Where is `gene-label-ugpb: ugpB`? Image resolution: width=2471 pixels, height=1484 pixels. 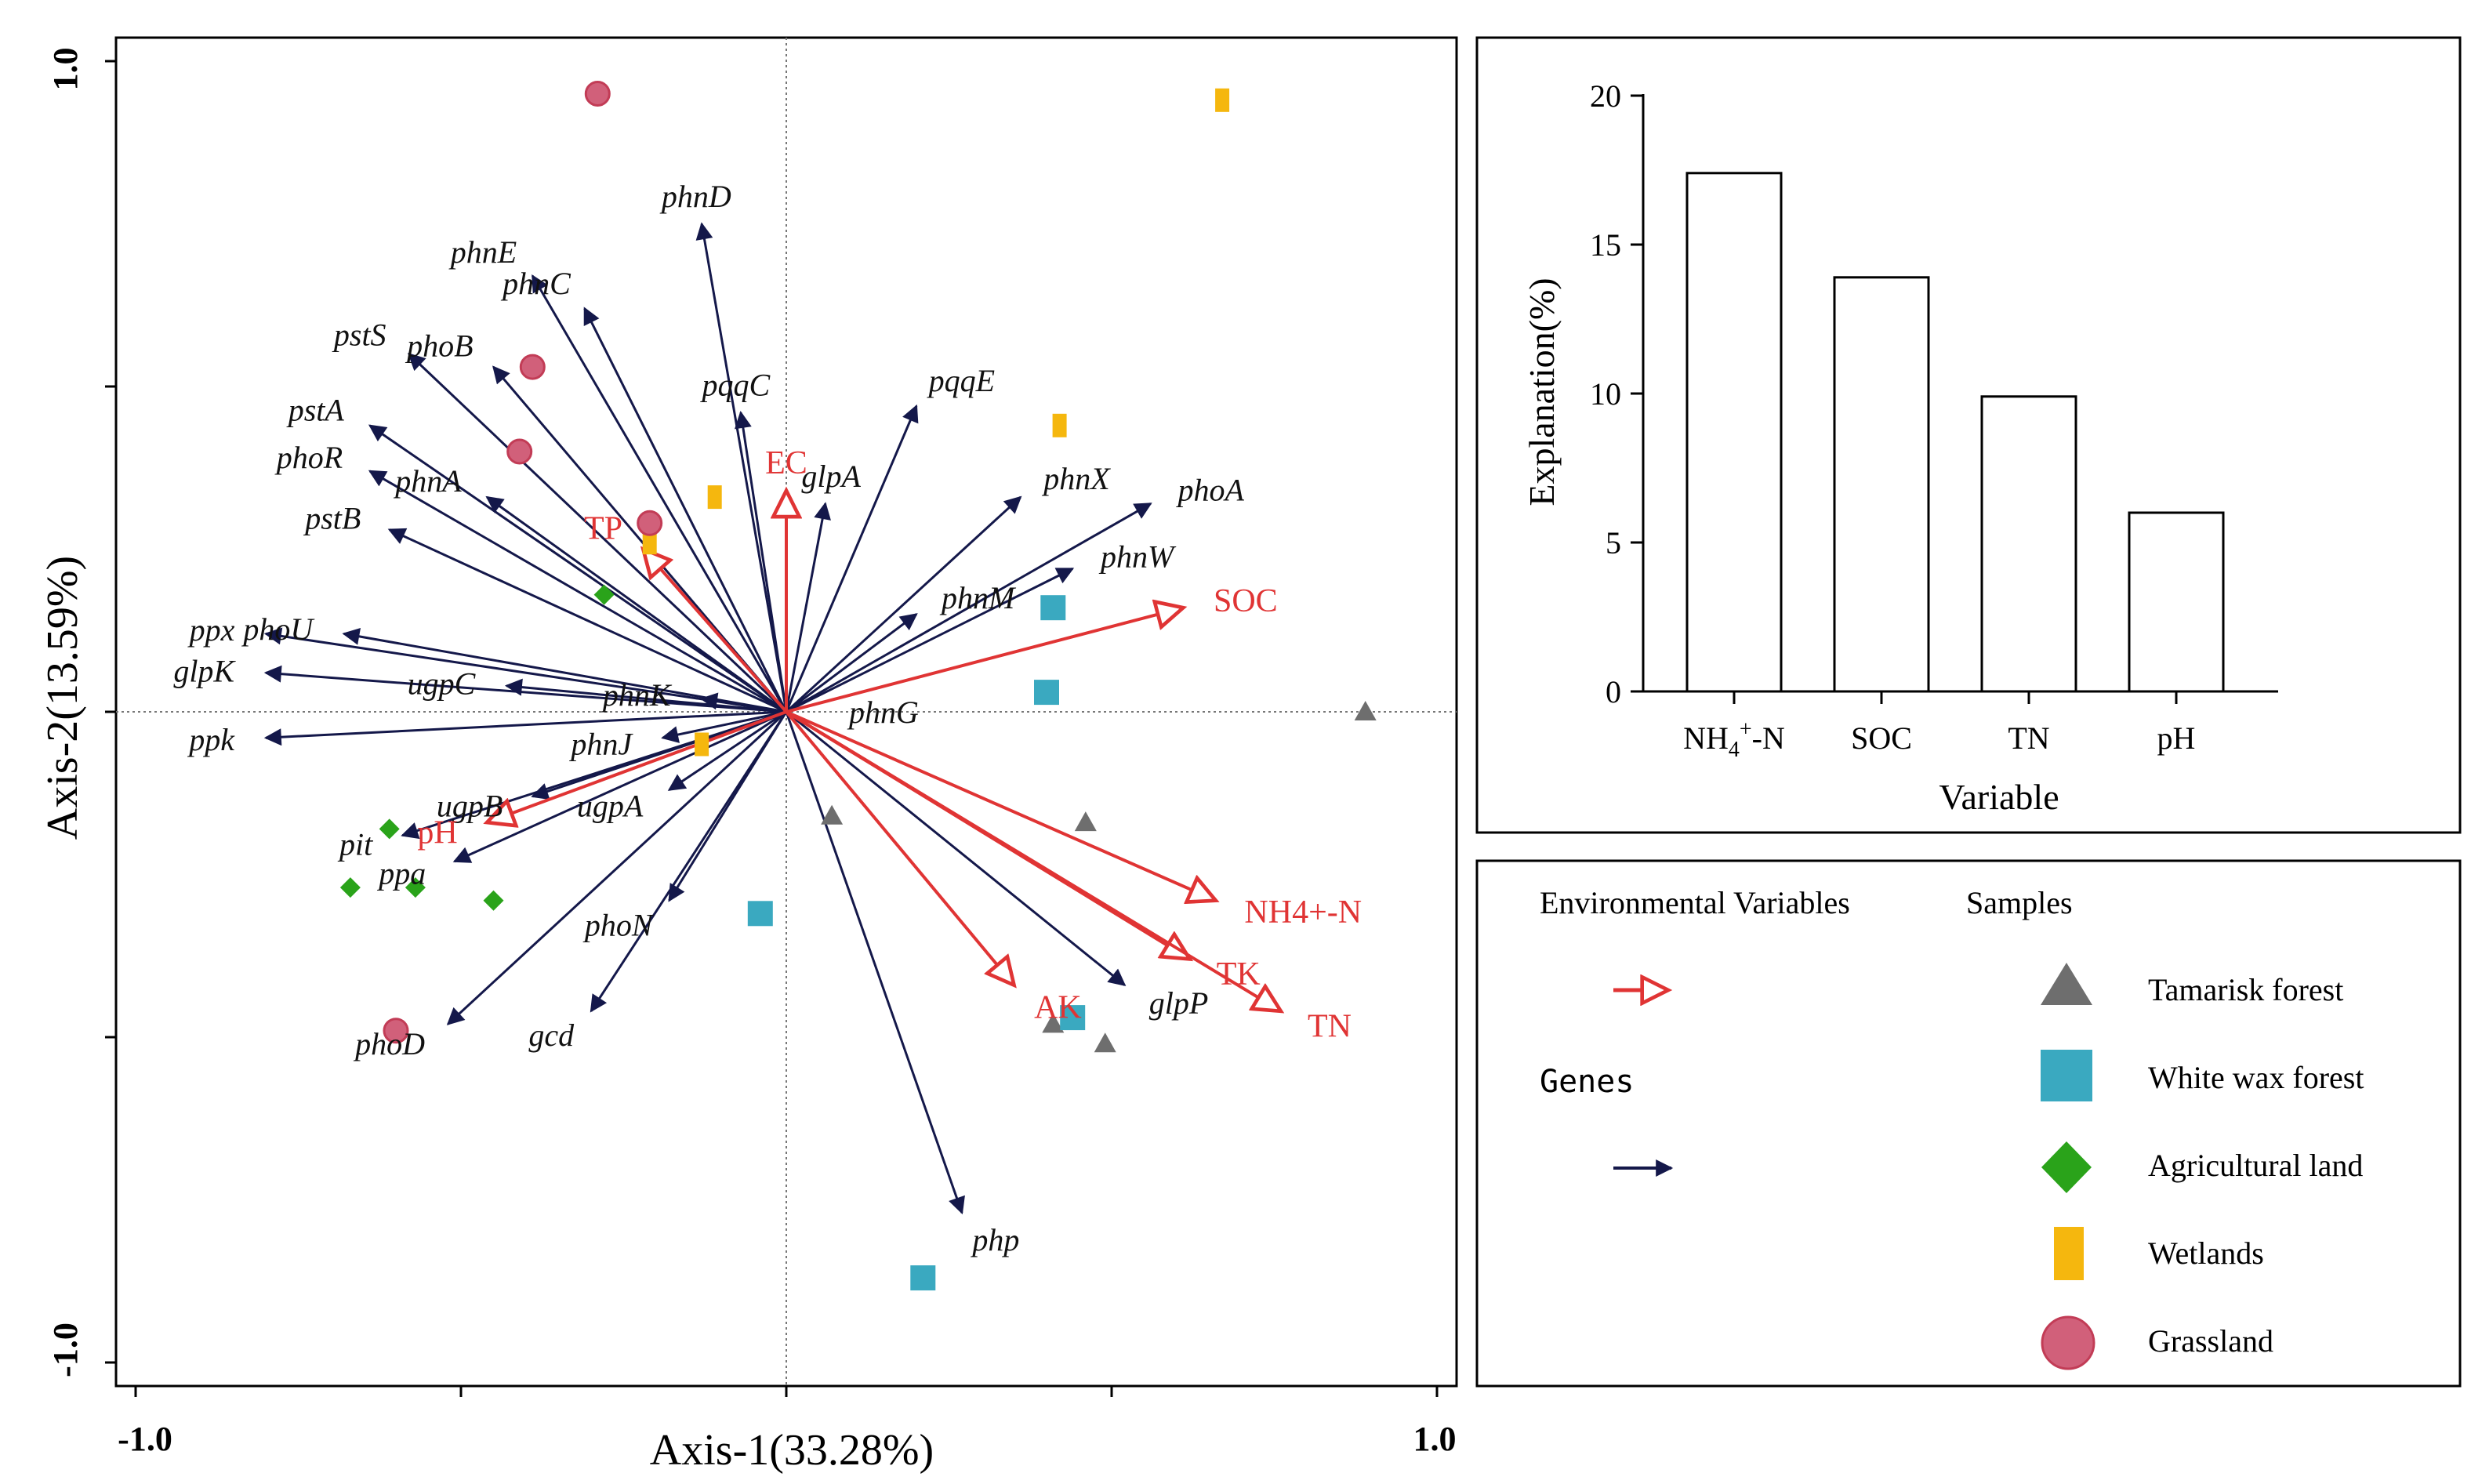 gene-label-ugpb: ugpB is located at coordinates (470, 805).